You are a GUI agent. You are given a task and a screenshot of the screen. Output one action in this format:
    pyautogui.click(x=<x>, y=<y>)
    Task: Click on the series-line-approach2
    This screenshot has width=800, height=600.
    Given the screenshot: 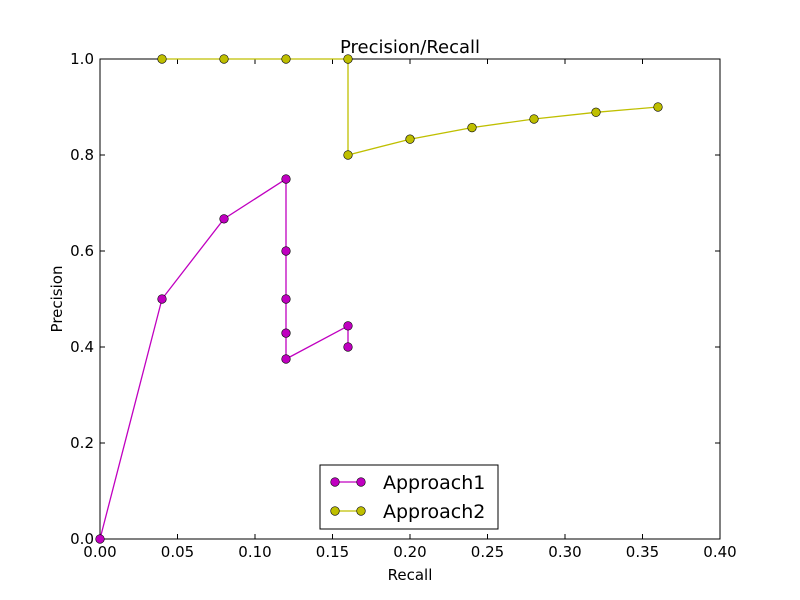 What is the action you would take?
    pyautogui.click(x=410, y=107)
    